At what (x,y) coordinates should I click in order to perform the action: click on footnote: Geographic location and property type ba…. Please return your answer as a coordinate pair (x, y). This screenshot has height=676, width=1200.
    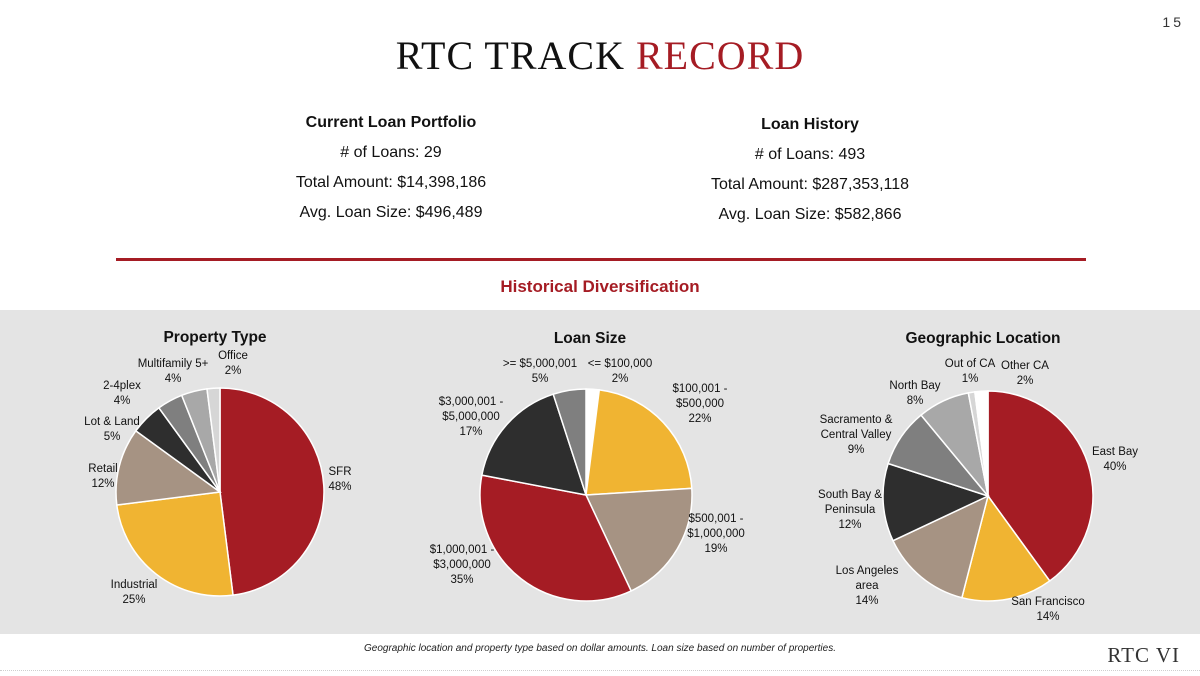
    Looking at the image, I should click on (600, 648).